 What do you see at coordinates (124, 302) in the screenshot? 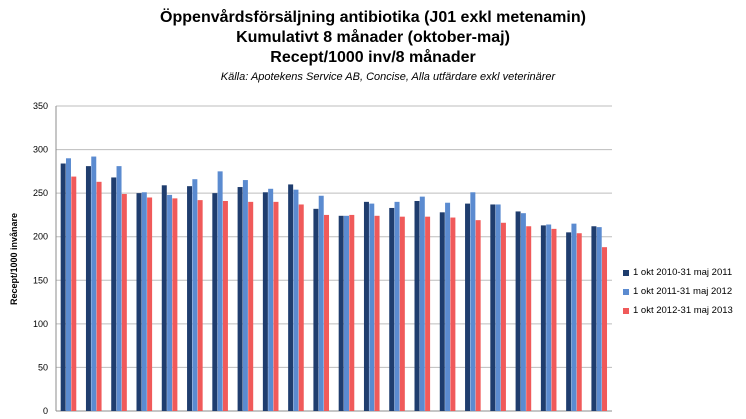
I see `bar-s3-c3` at bounding box center [124, 302].